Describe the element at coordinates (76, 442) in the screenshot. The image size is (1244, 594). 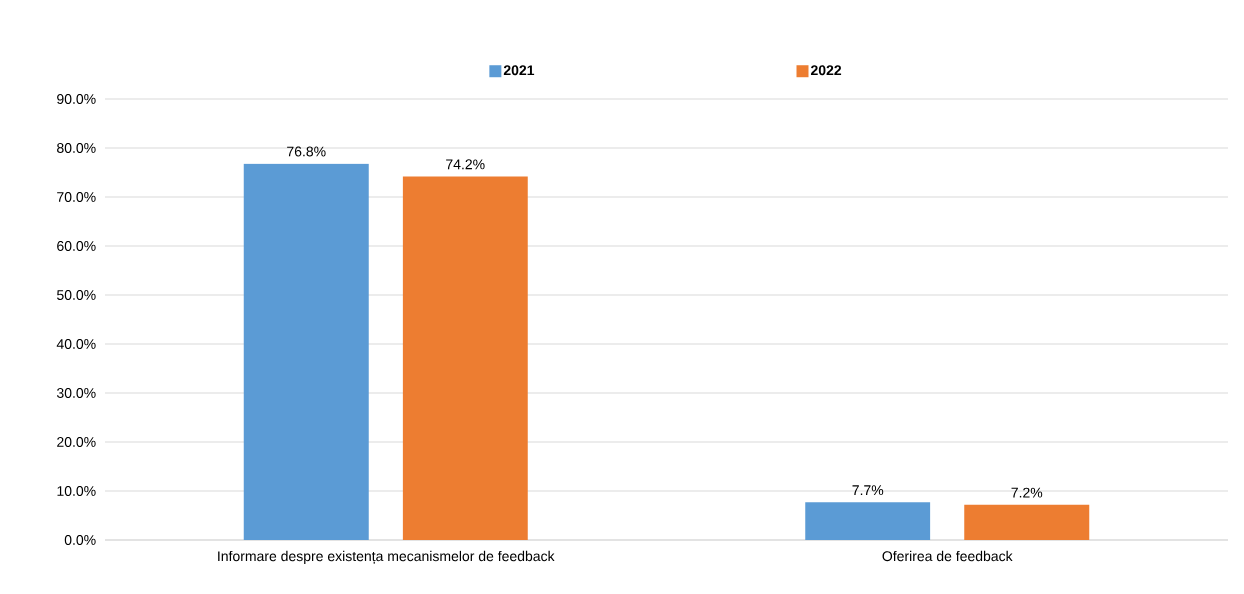
I see `y-tick-label: 20.0%` at that location.